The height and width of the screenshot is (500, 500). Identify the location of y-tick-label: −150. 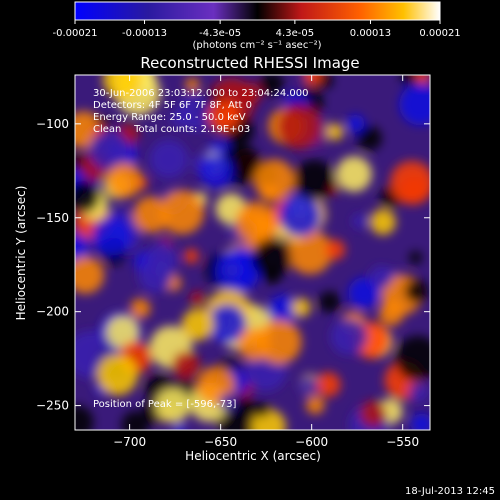
(52, 218).